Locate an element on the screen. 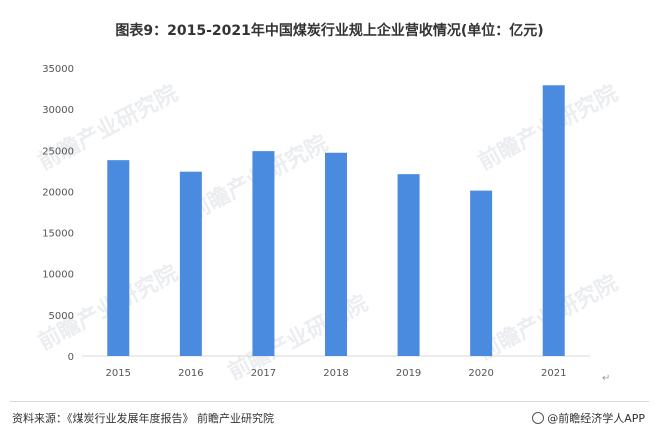 This screenshot has height=438, width=659. x-tick-label: 2018 is located at coordinates (335, 373).